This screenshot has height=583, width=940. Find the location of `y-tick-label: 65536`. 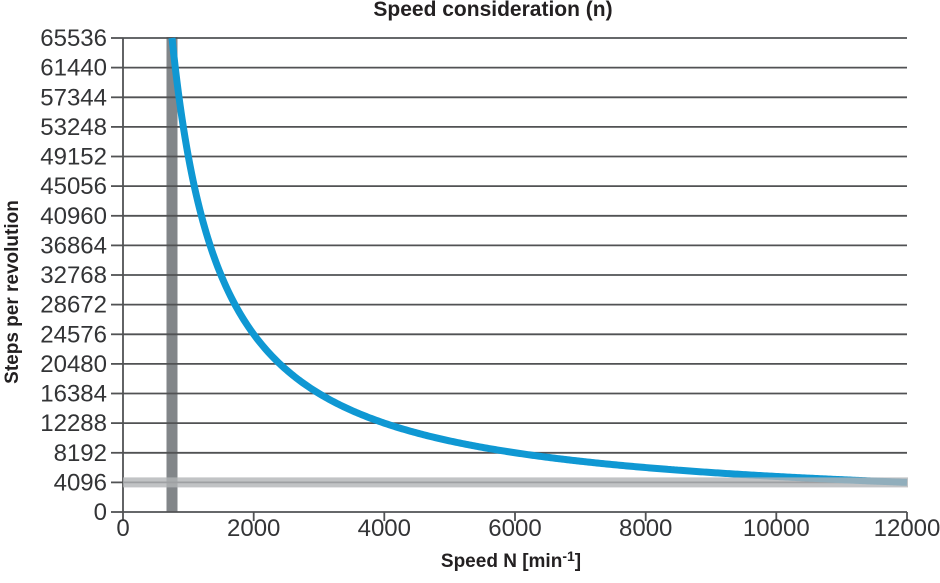

y-tick-label: 65536 is located at coordinates (73, 38).